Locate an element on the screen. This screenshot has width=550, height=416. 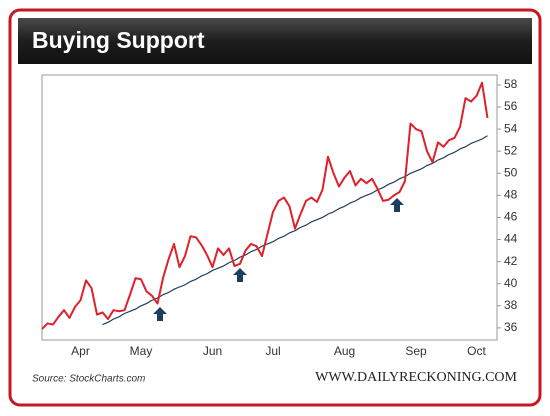
x-tick-label: Jun is located at coordinates (212, 351).